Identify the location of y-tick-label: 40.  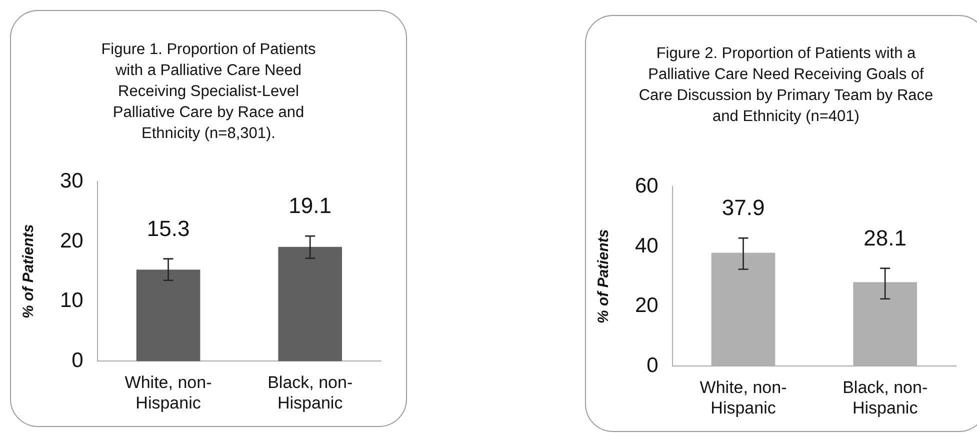
(646, 246).